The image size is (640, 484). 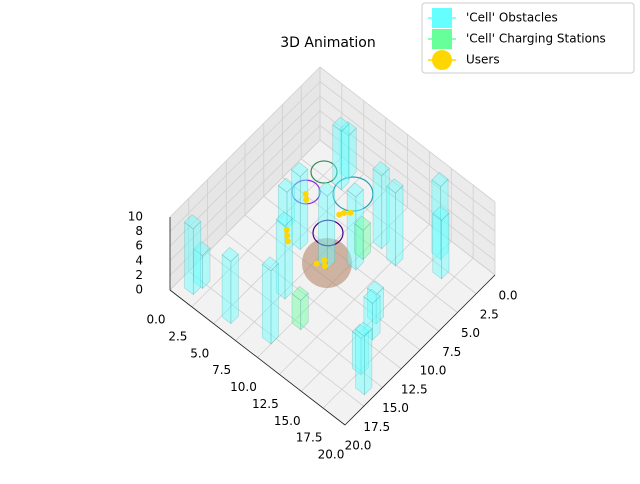 What do you see at coordinates (221, 370) in the screenshot?
I see `x-tick-label: 7.5` at bounding box center [221, 370].